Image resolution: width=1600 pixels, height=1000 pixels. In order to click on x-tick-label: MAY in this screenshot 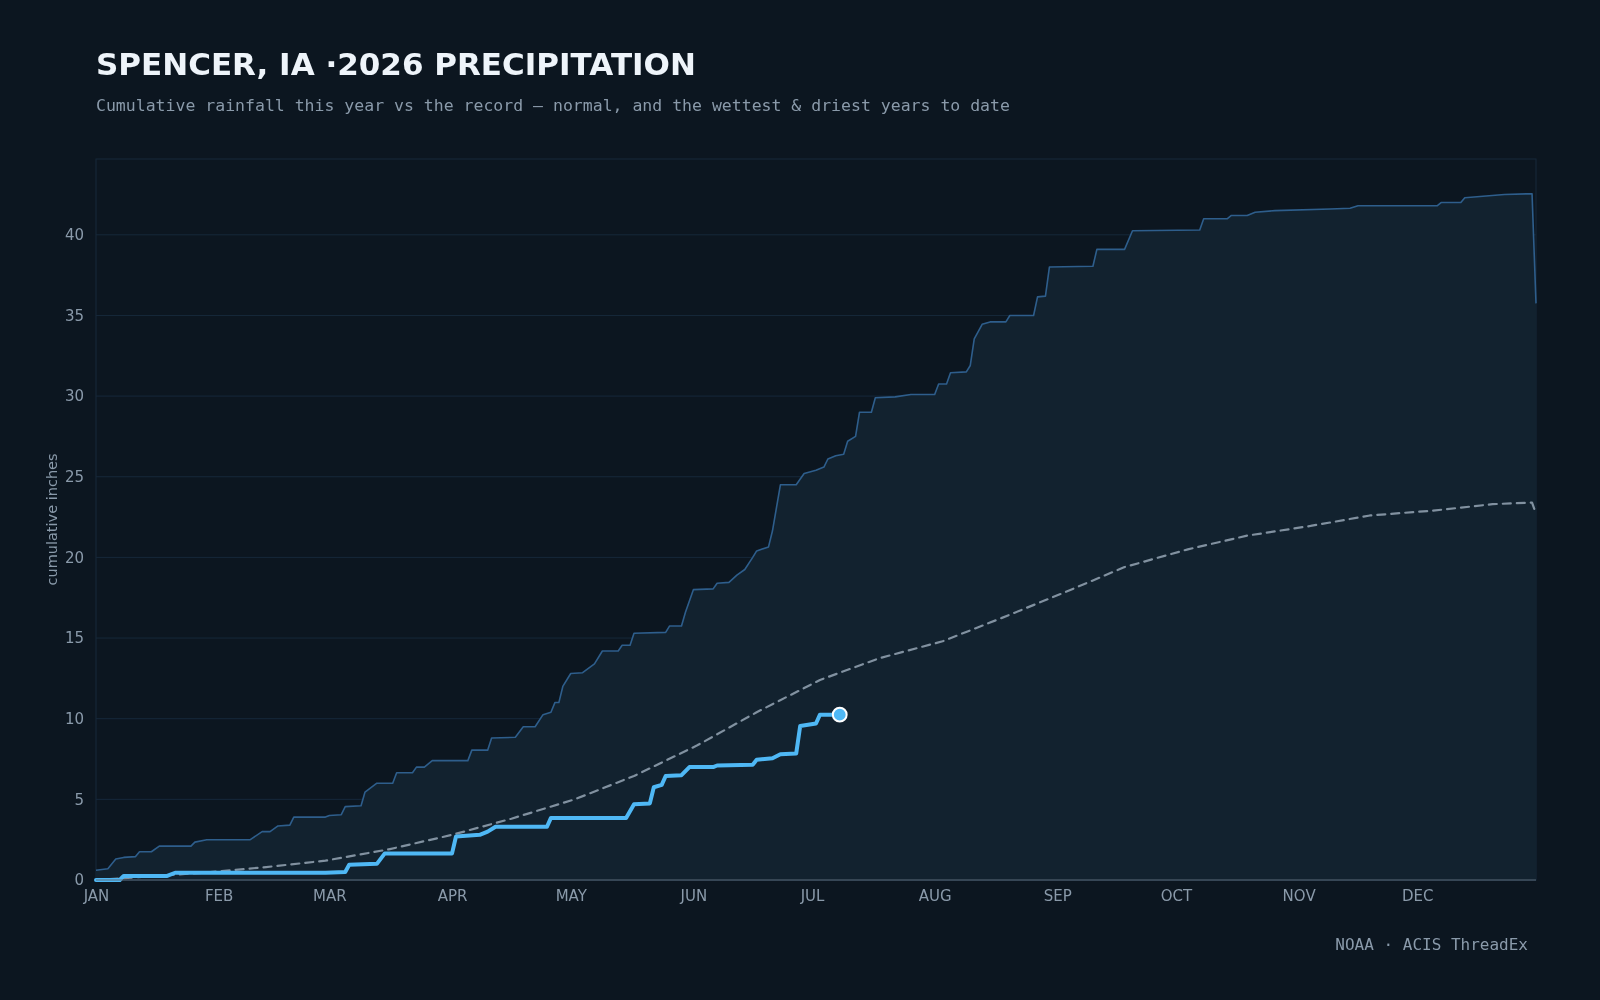, I will do `click(571, 895)`.